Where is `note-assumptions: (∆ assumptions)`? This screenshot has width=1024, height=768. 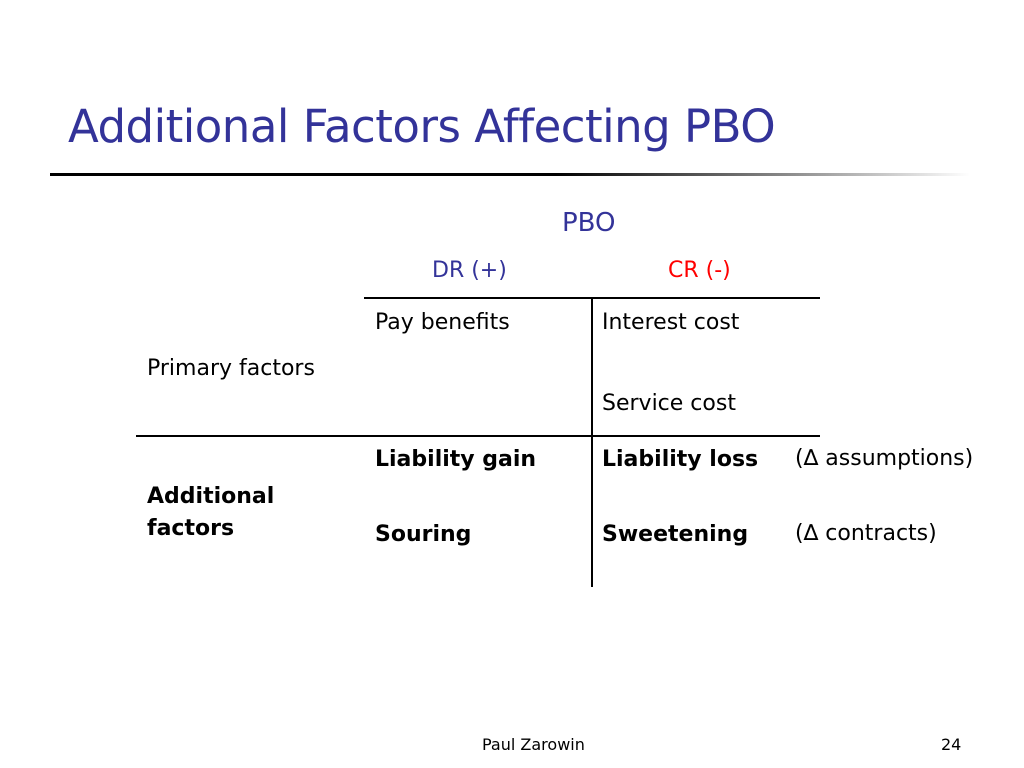 note-assumptions: (∆ assumptions) is located at coordinates (884, 458).